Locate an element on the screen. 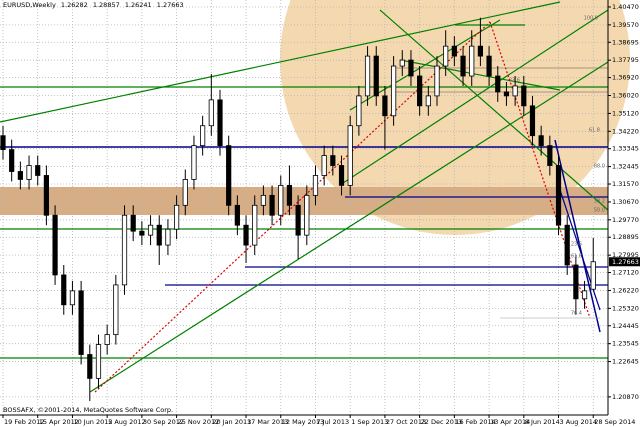  header-high: 1.28857 is located at coordinates (106, 5).